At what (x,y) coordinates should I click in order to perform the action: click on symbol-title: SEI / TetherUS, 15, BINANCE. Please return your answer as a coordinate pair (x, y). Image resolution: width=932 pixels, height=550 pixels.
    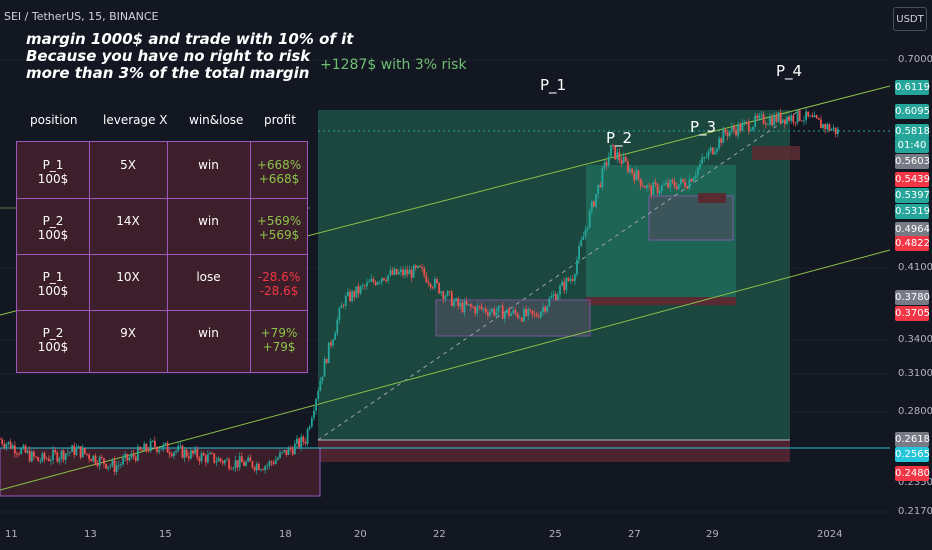
    Looking at the image, I should click on (81, 16).